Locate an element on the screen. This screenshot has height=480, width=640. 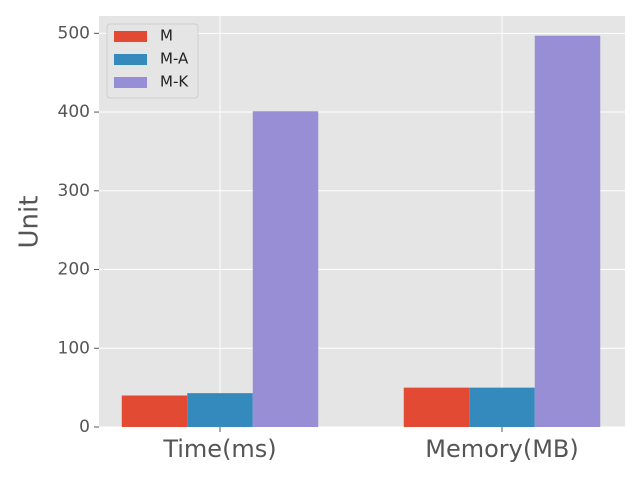
legend-label: M is located at coordinates (166, 36).